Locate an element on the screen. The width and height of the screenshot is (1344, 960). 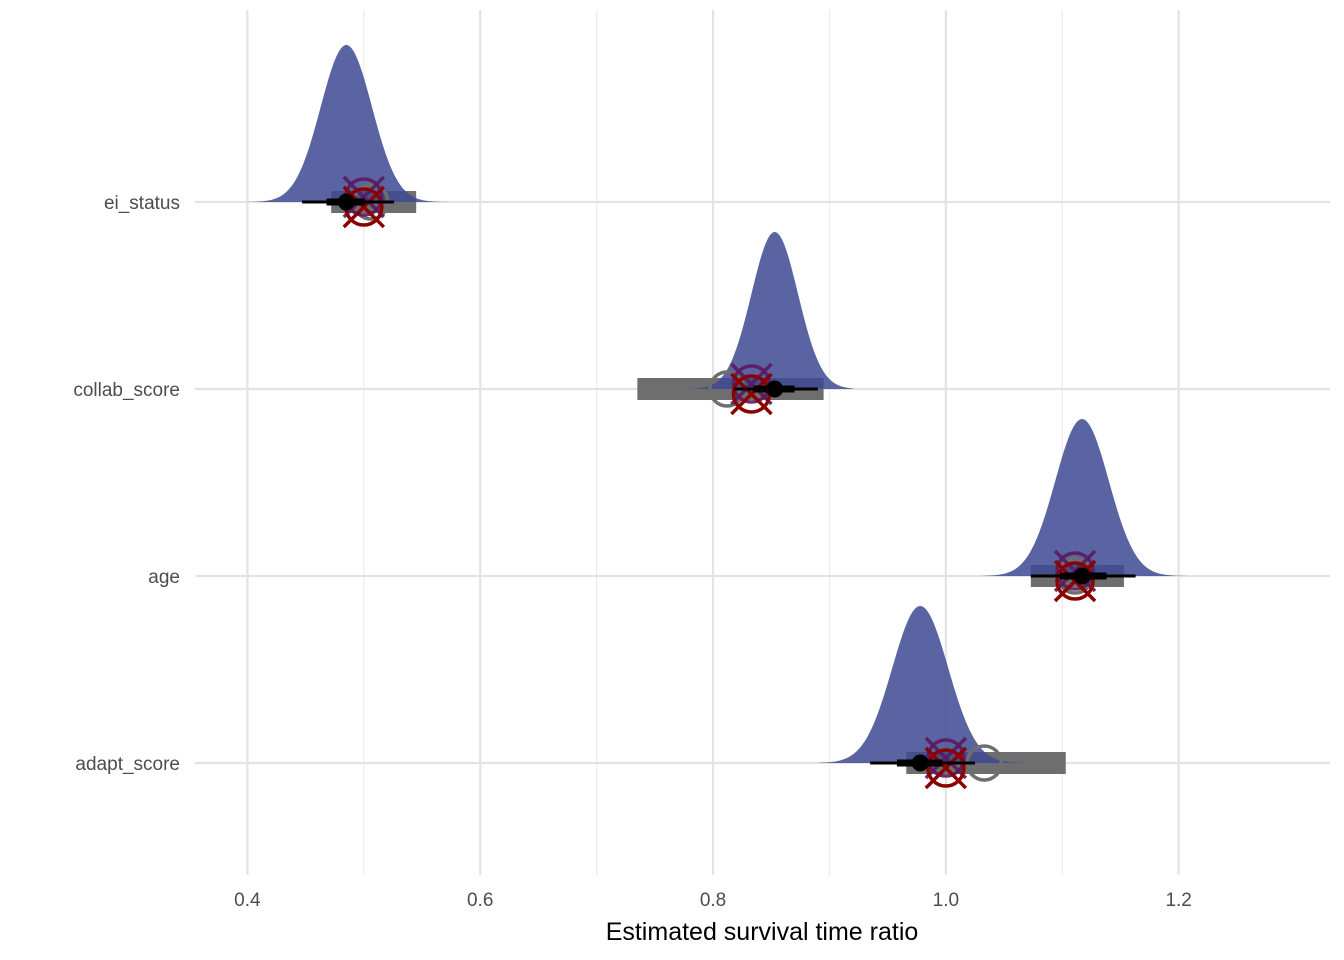
x-tick-labels: 0.4 0.6 0.8 1.0 1.2 is located at coordinates (713, 900).